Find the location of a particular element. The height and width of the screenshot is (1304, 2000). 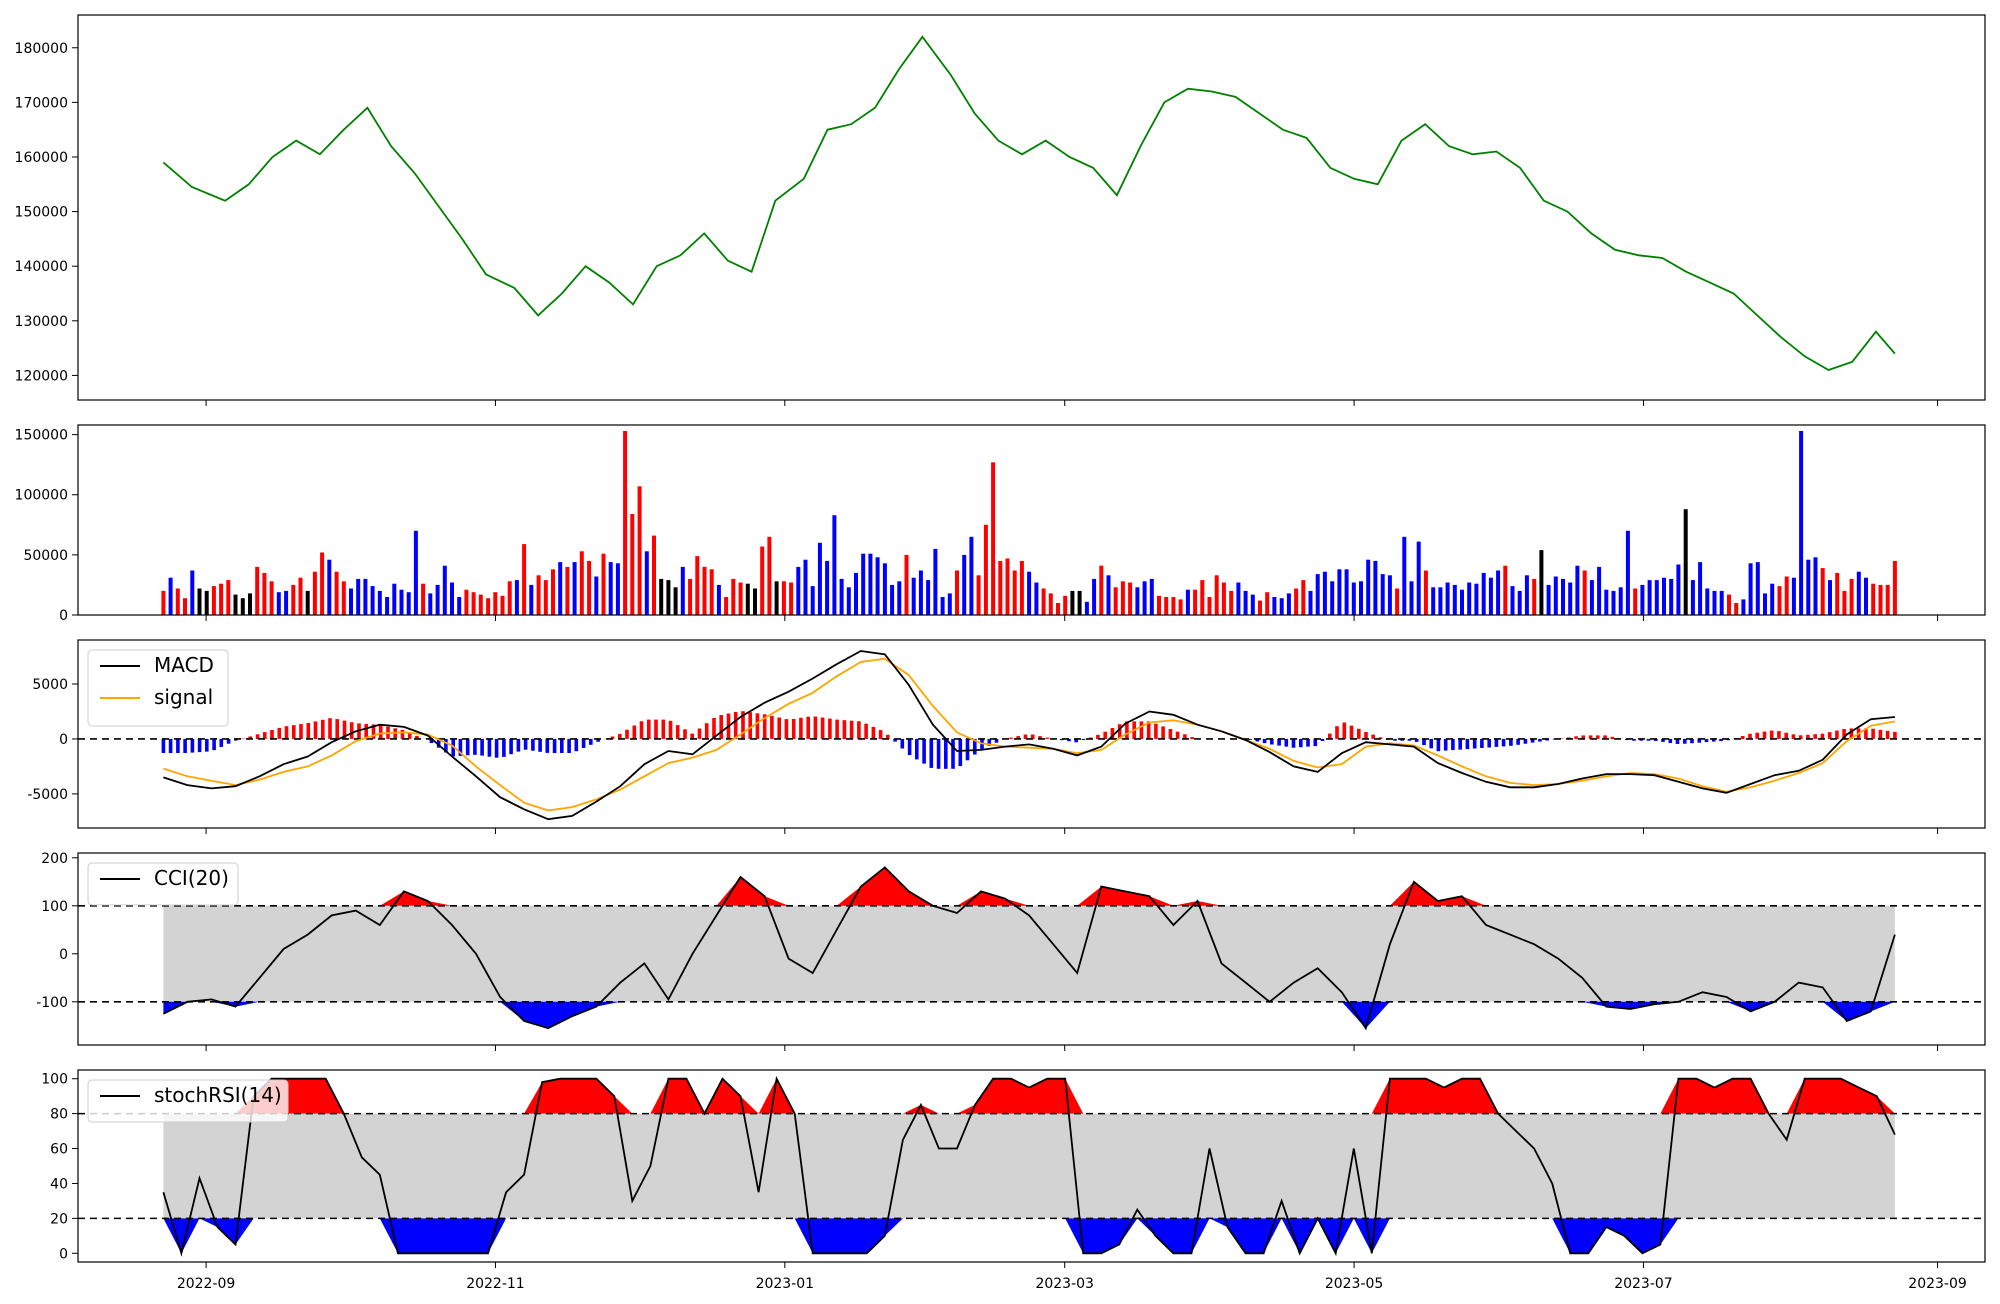

legend-label: signal is located at coordinates (183, 697).